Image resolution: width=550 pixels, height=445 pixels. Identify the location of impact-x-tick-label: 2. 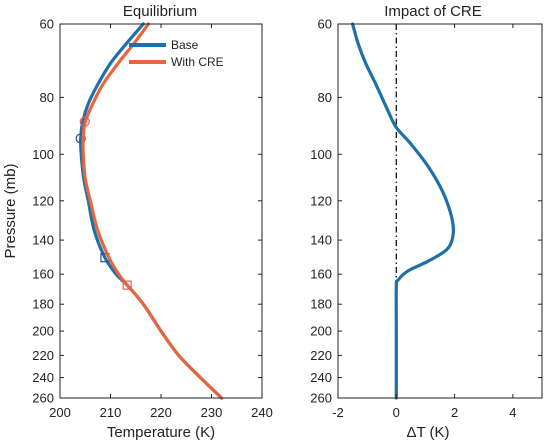
(454, 412).